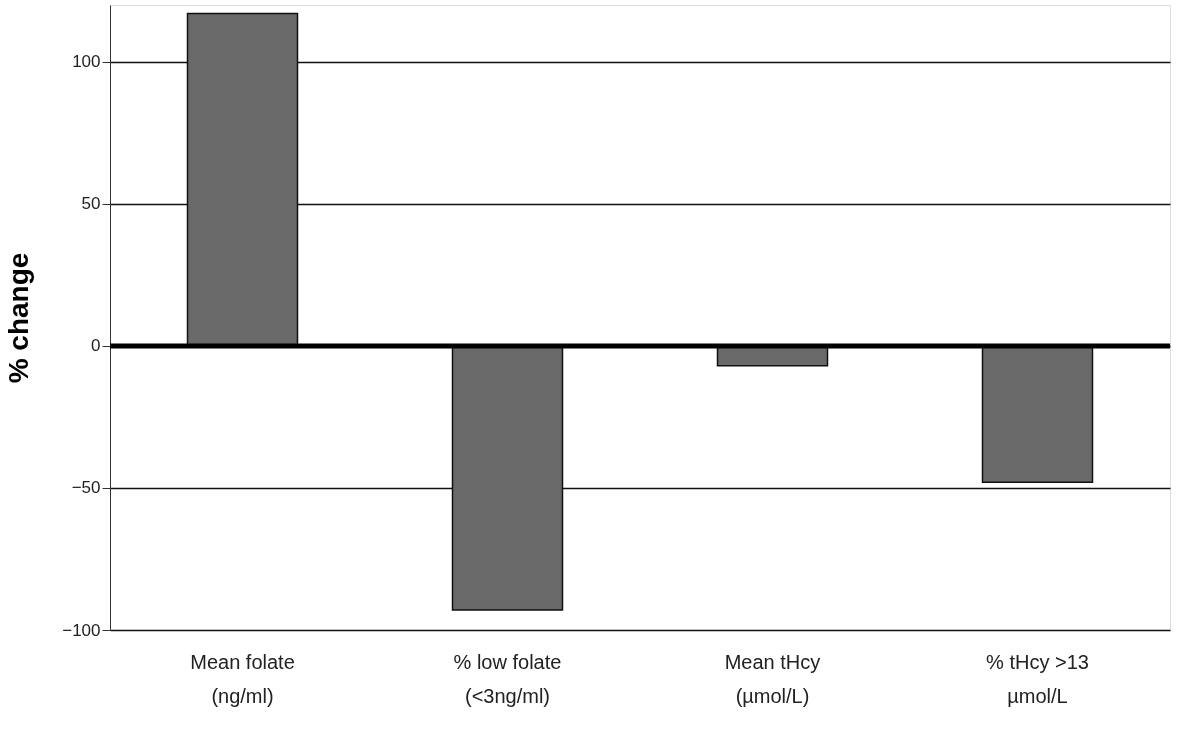 The width and height of the screenshot is (1184, 736). Describe the element at coordinates (242, 678) in the screenshot. I see `x-tick-label: Mean folate (ng/ml)` at that location.